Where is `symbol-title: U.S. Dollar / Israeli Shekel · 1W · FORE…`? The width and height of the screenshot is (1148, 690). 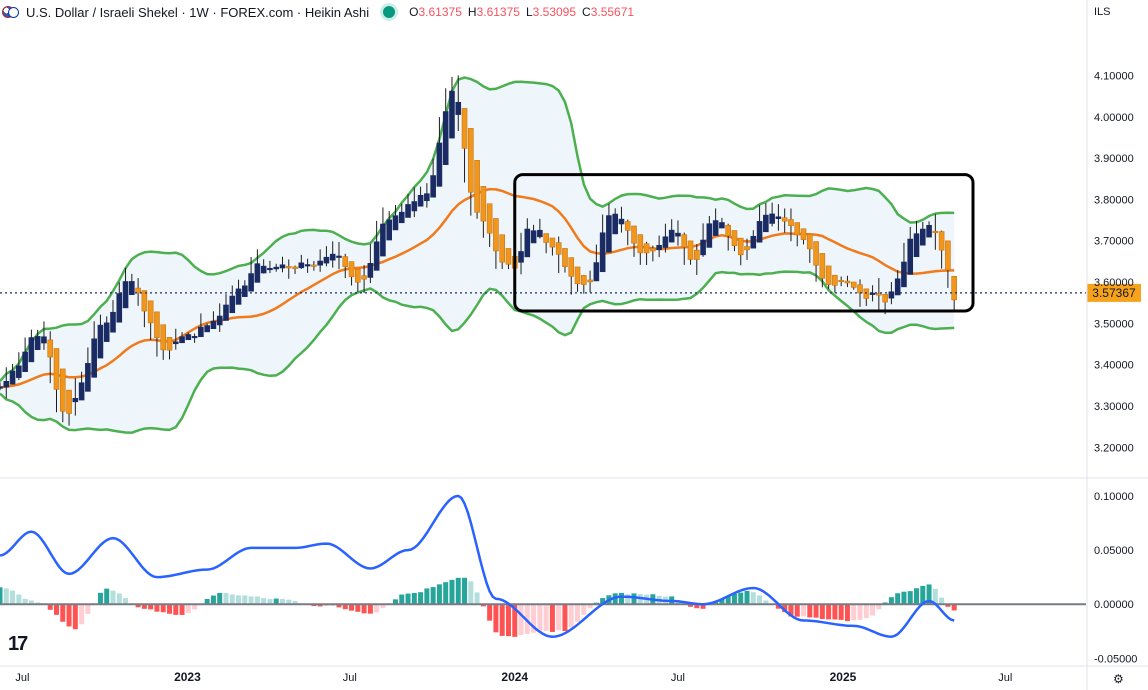 symbol-title: U.S. Dollar / Israeli Shekel · 1W · FORE… is located at coordinates (198, 12).